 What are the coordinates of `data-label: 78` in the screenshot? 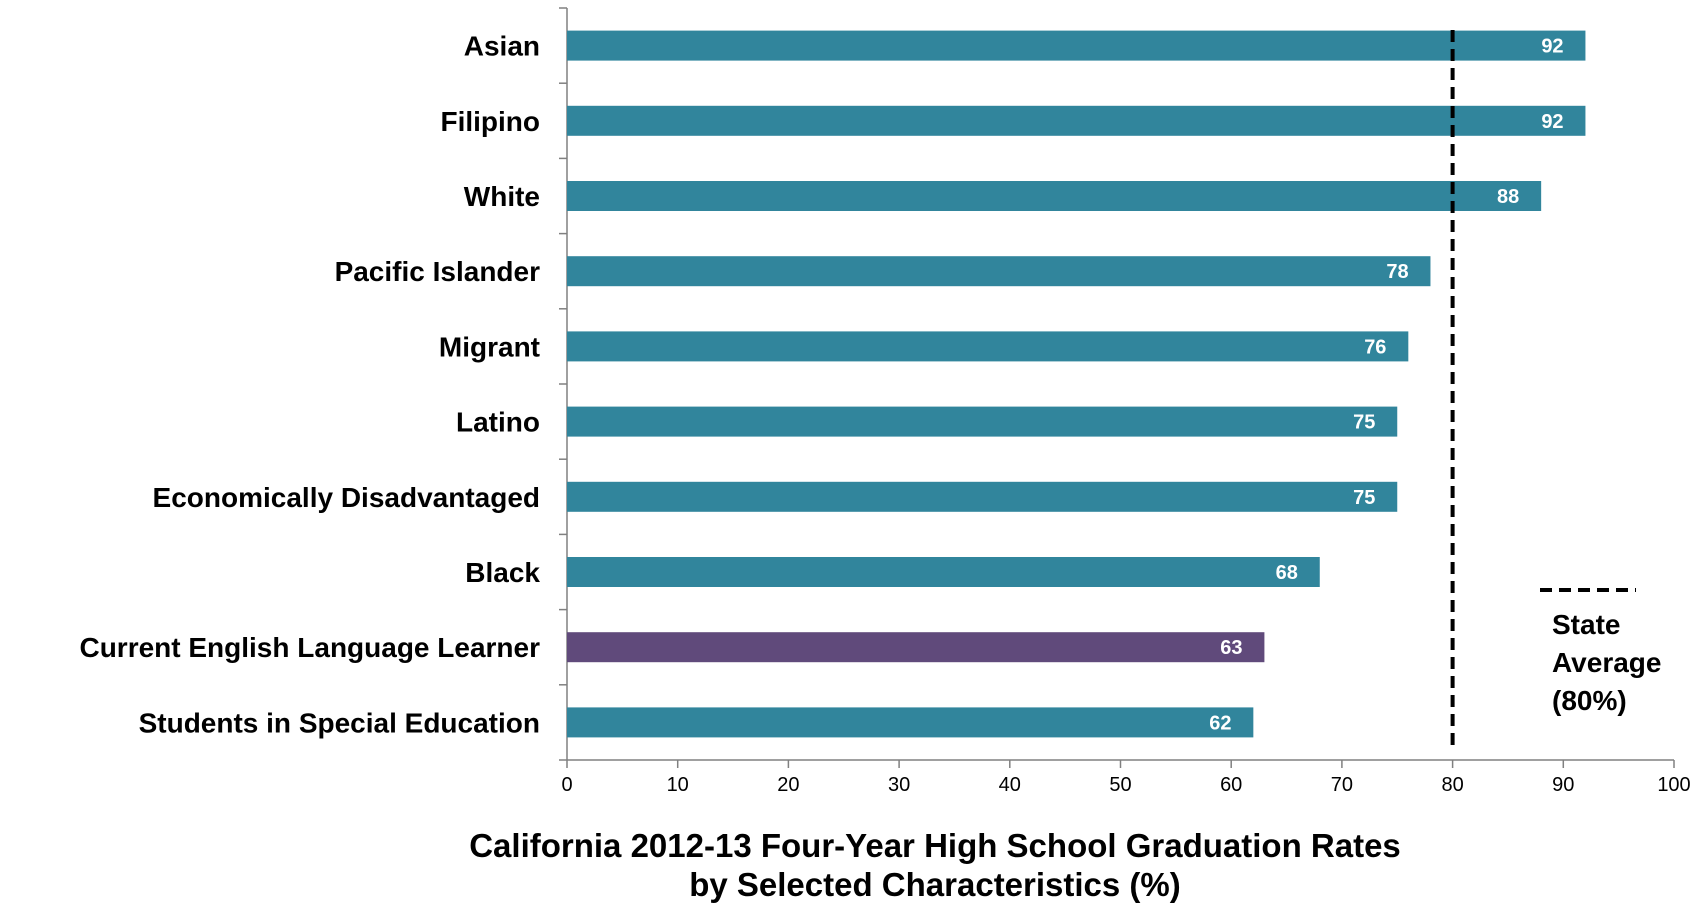 It's located at (1397, 272).